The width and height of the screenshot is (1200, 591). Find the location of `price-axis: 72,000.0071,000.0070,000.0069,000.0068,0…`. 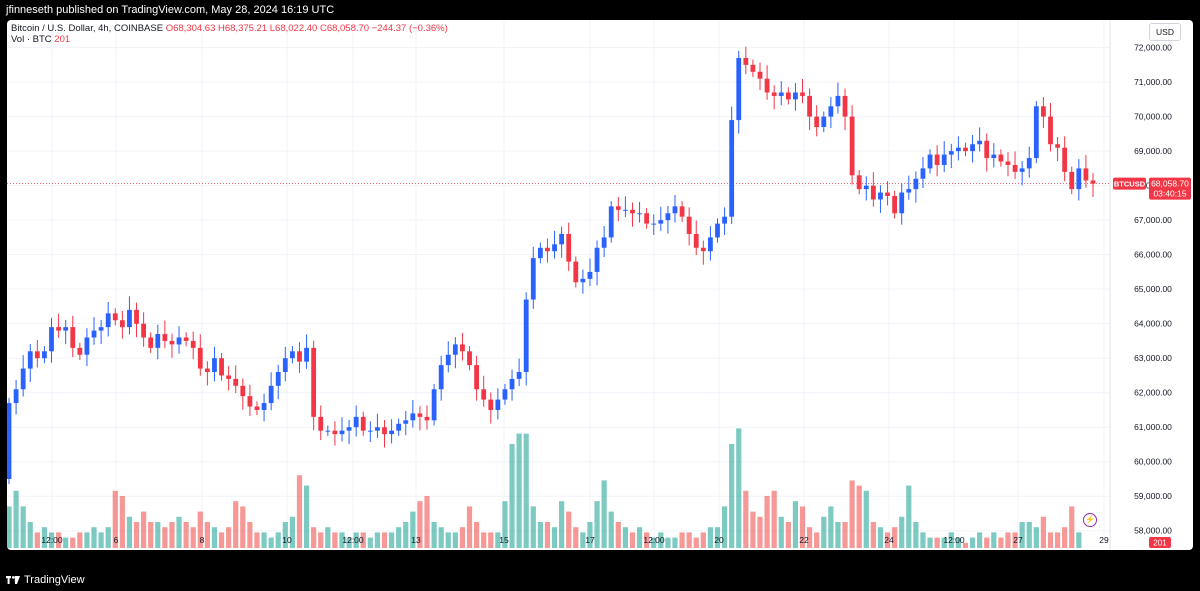

price-axis: 72,000.0071,000.0070,000.0069,000.0068,0… is located at coordinates (1153, 289).